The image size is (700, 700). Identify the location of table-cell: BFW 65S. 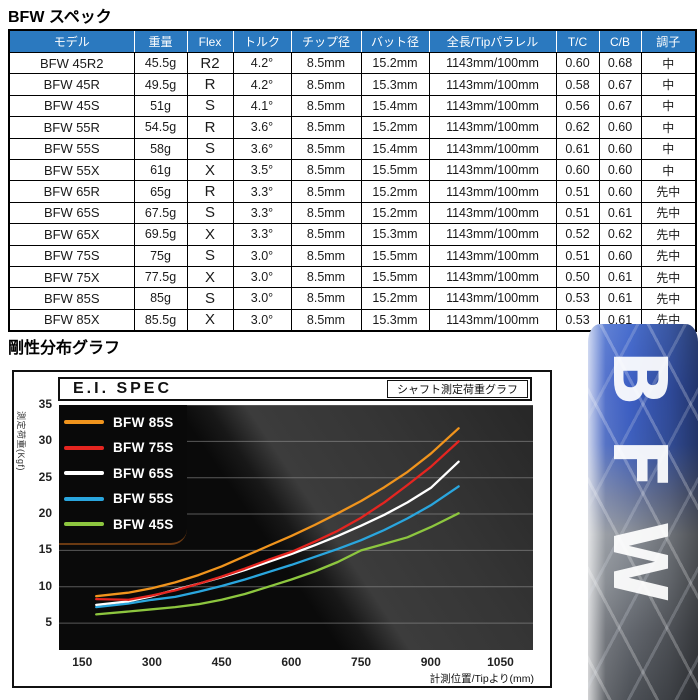
(71, 213).